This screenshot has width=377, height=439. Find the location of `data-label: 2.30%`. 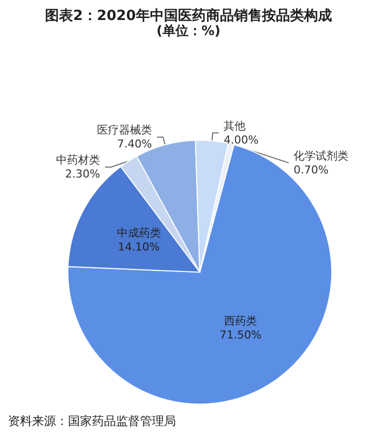

data-label: 2.30% is located at coordinates (82, 174).